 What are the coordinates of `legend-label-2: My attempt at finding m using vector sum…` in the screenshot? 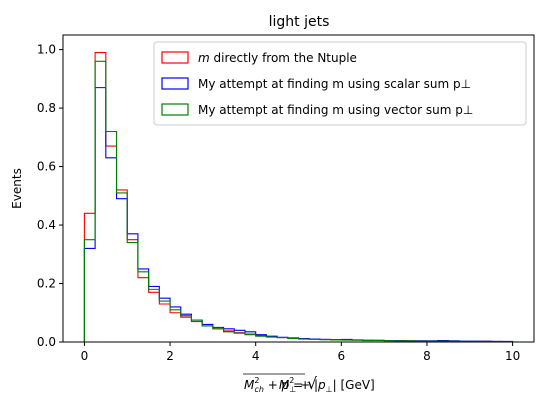 It's located at (335, 110).